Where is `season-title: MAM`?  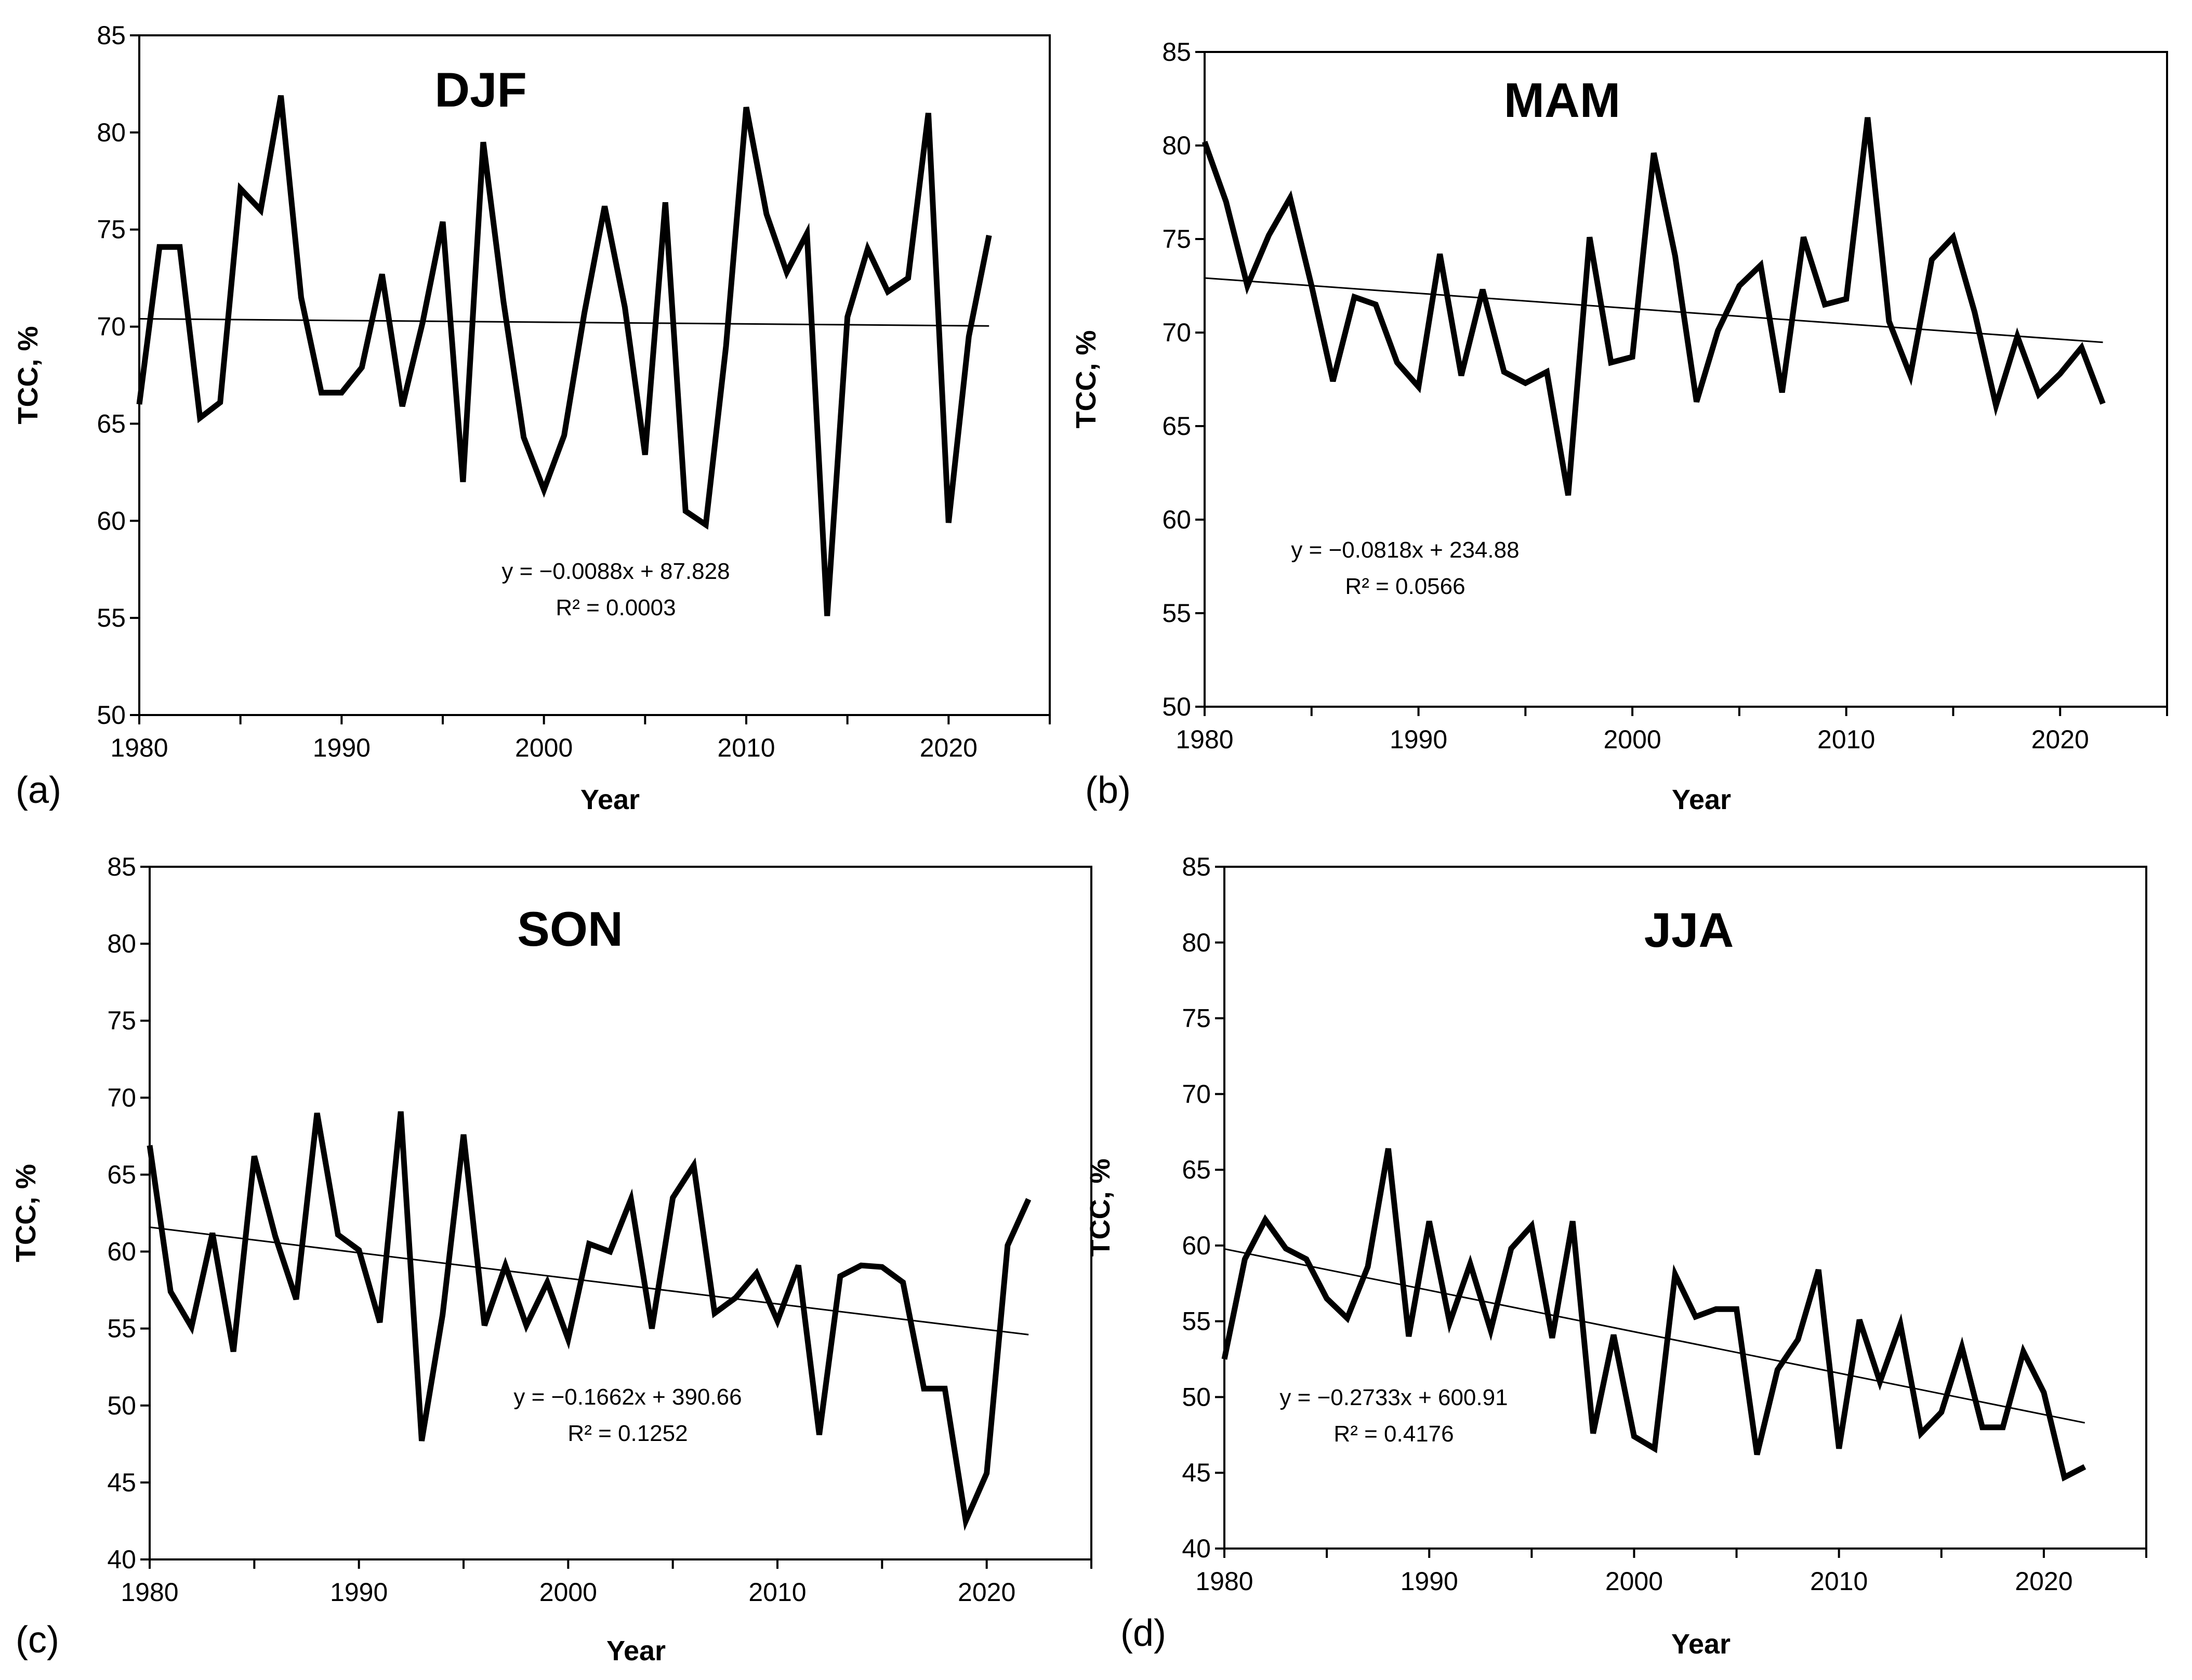 season-title: MAM is located at coordinates (1562, 100).